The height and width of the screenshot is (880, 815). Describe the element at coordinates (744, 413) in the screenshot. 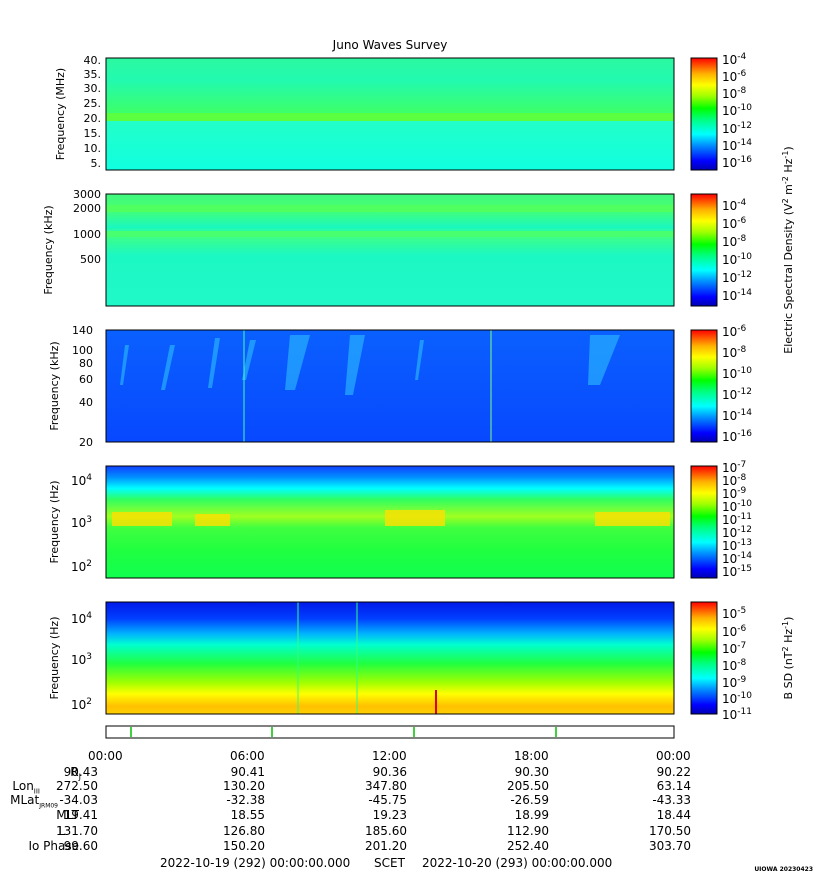

I see `cbar-exp: -14` at that location.